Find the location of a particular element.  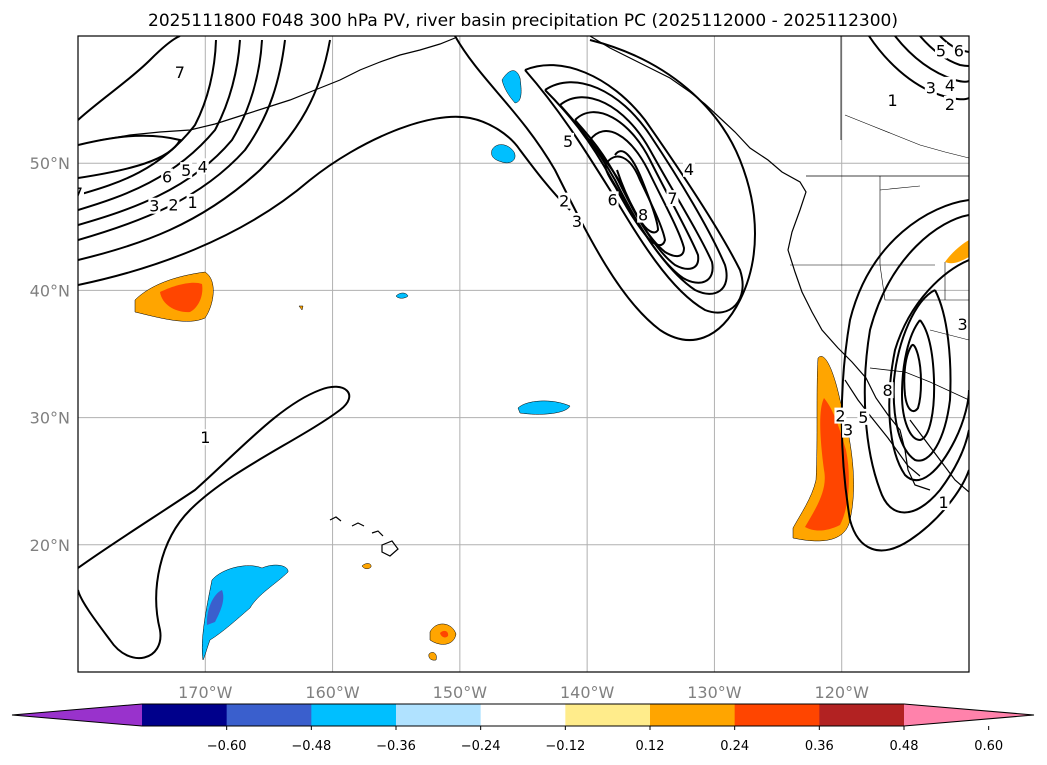

colorbar-outline is located at coordinates (523, 715).